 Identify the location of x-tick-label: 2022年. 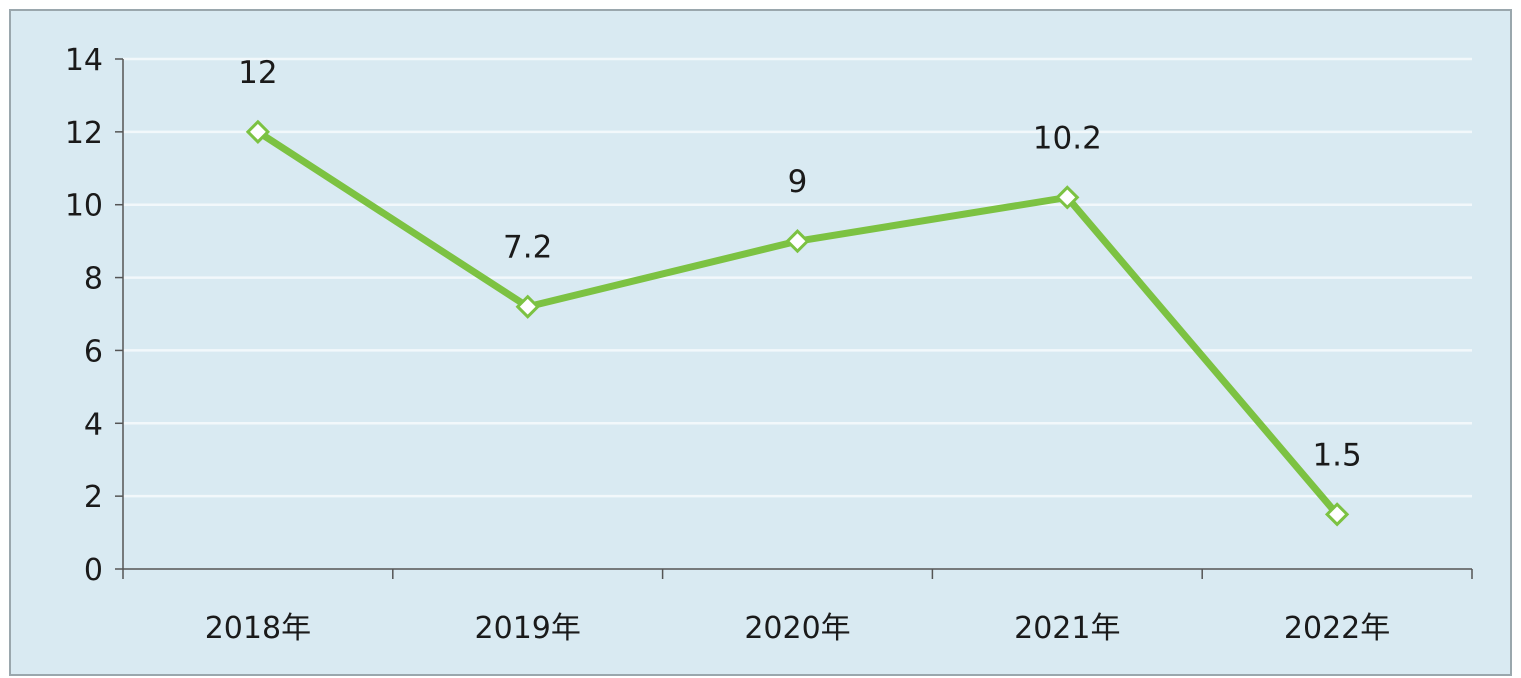
(1337, 628).